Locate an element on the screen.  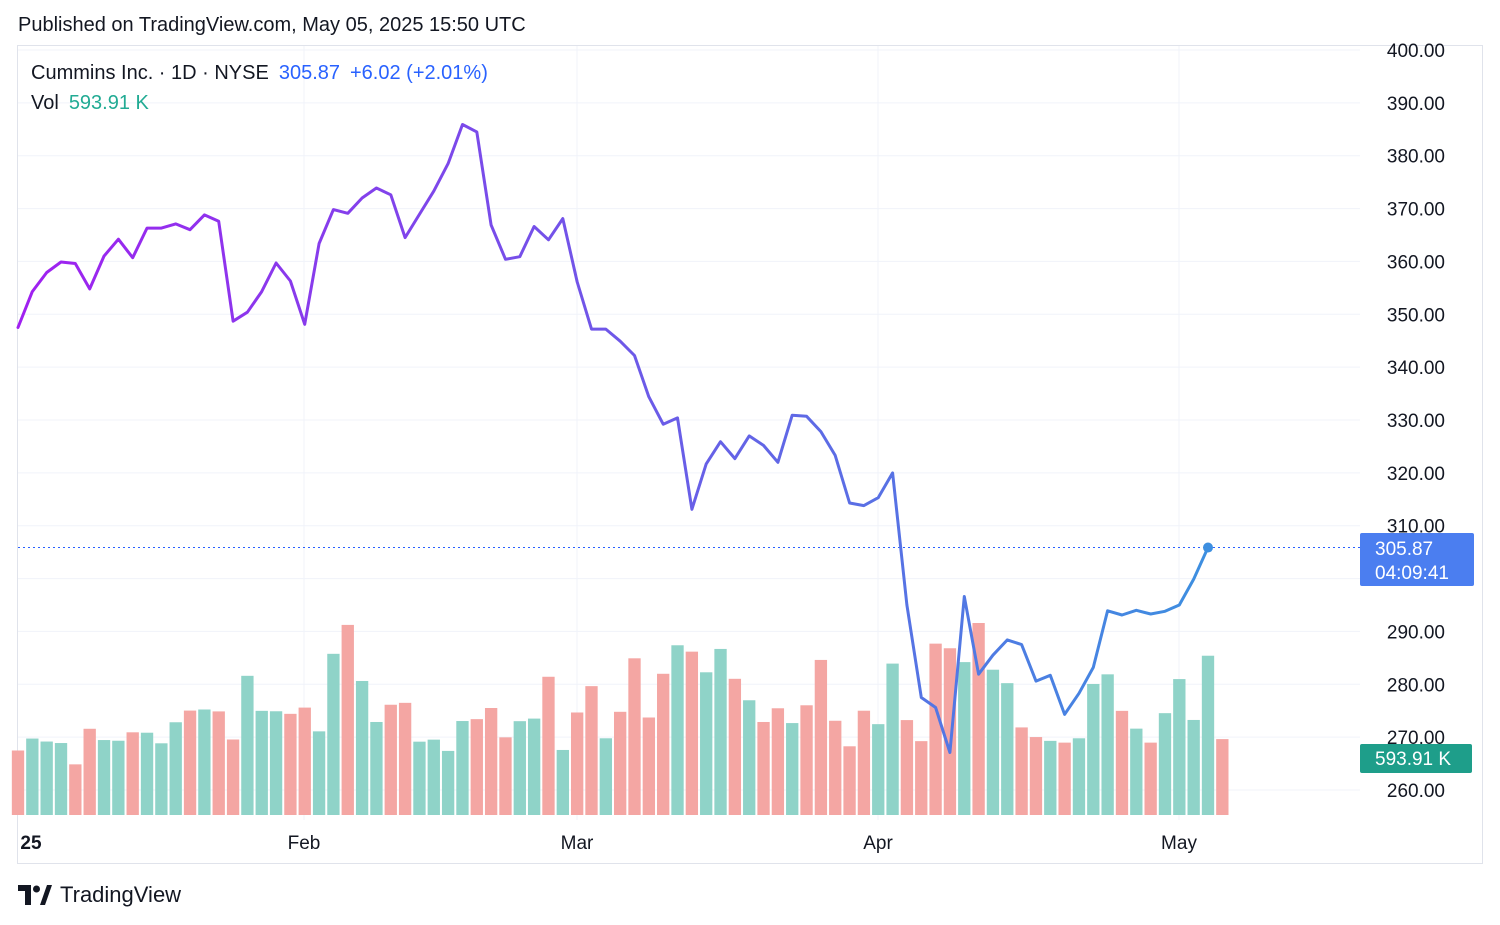
legend-change: +6.02 (+2.01%) is located at coordinates (419, 73).